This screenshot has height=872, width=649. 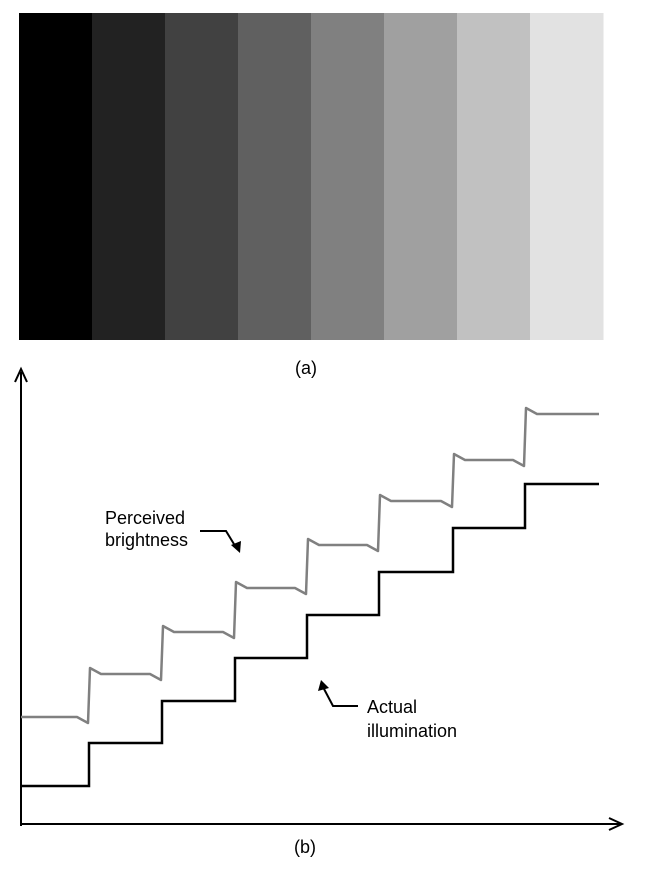 I want to click on actual-label-line1: Actual, so click(x=392, y=707).